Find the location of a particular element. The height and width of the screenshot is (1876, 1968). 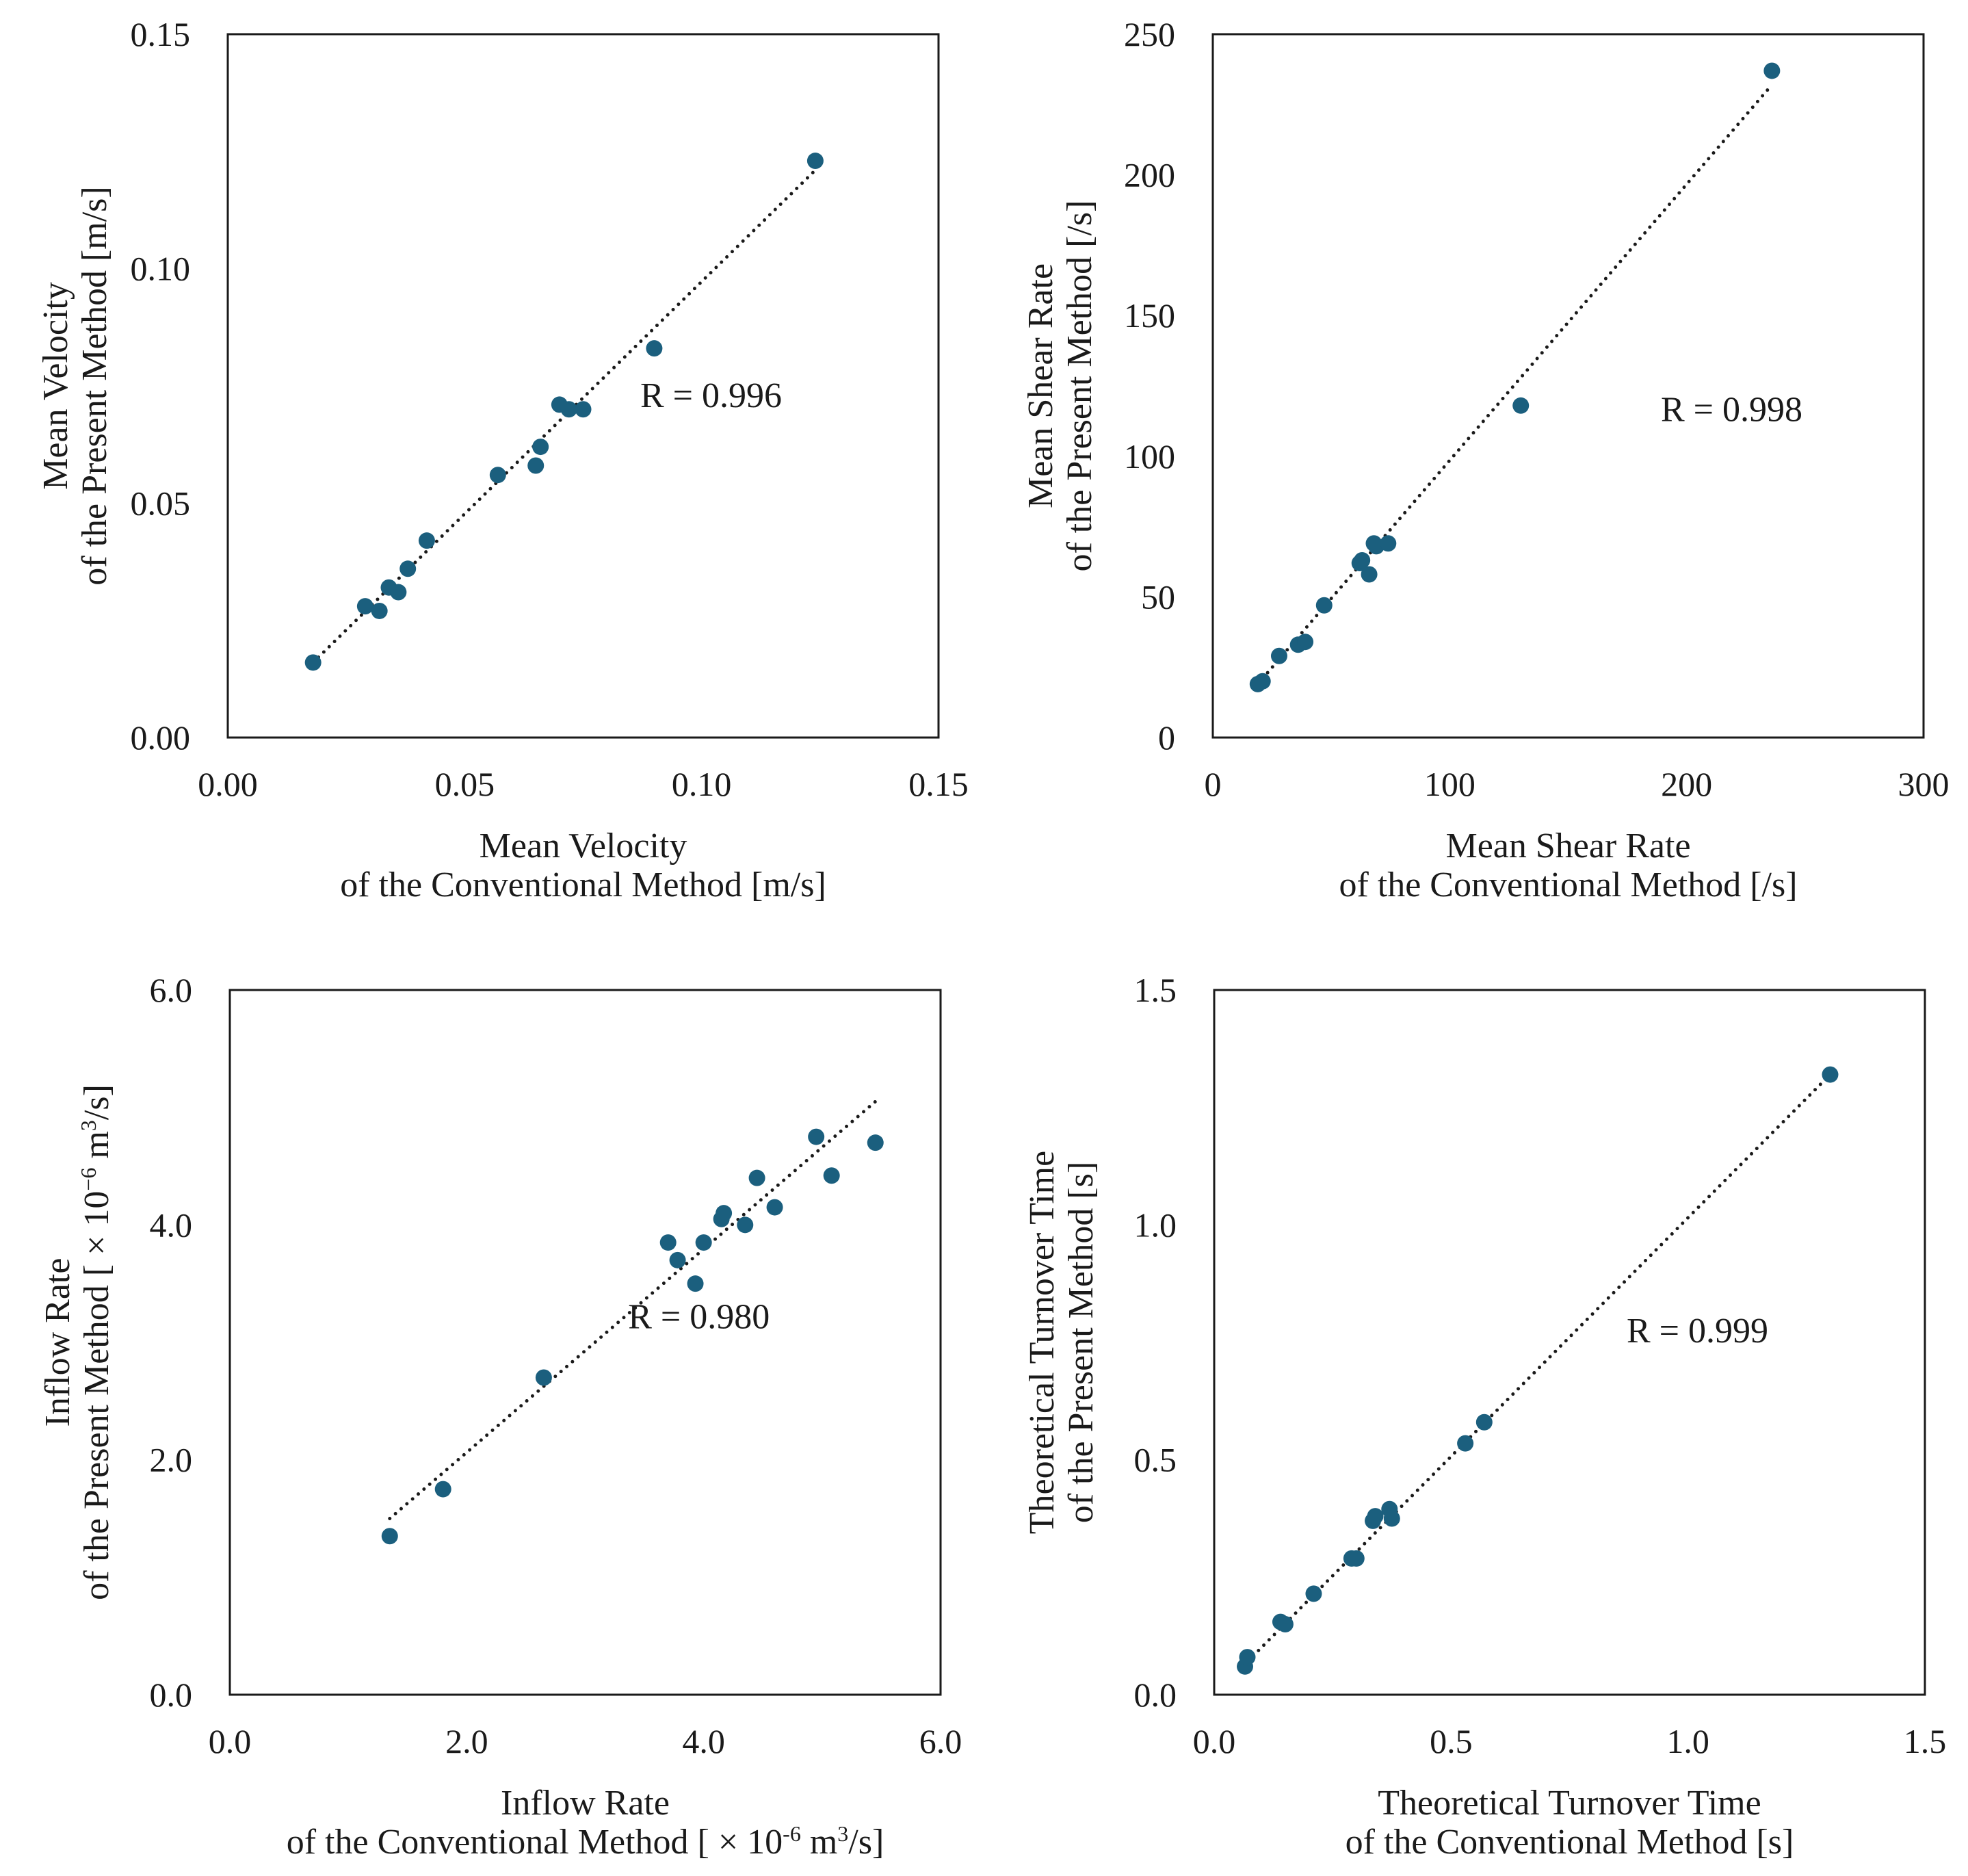

correlation-label: R = 0.996 is located at coordinates (711, 395).